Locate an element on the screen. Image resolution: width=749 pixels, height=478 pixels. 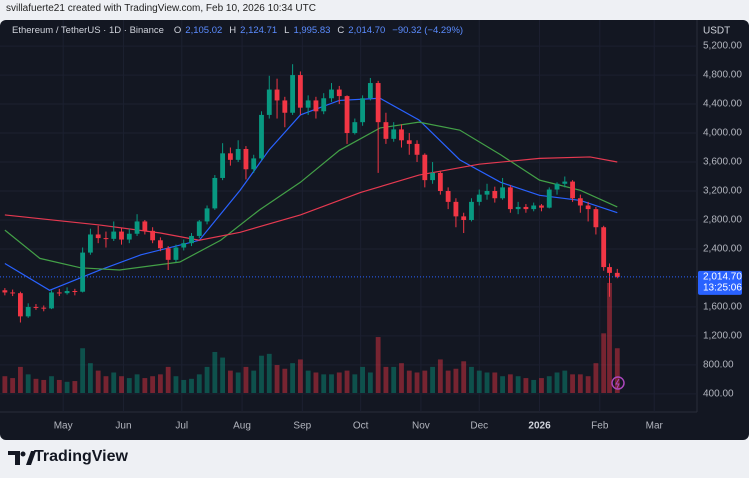
y-tick-label: 2,800.00 is located at coordinates (722, 220).